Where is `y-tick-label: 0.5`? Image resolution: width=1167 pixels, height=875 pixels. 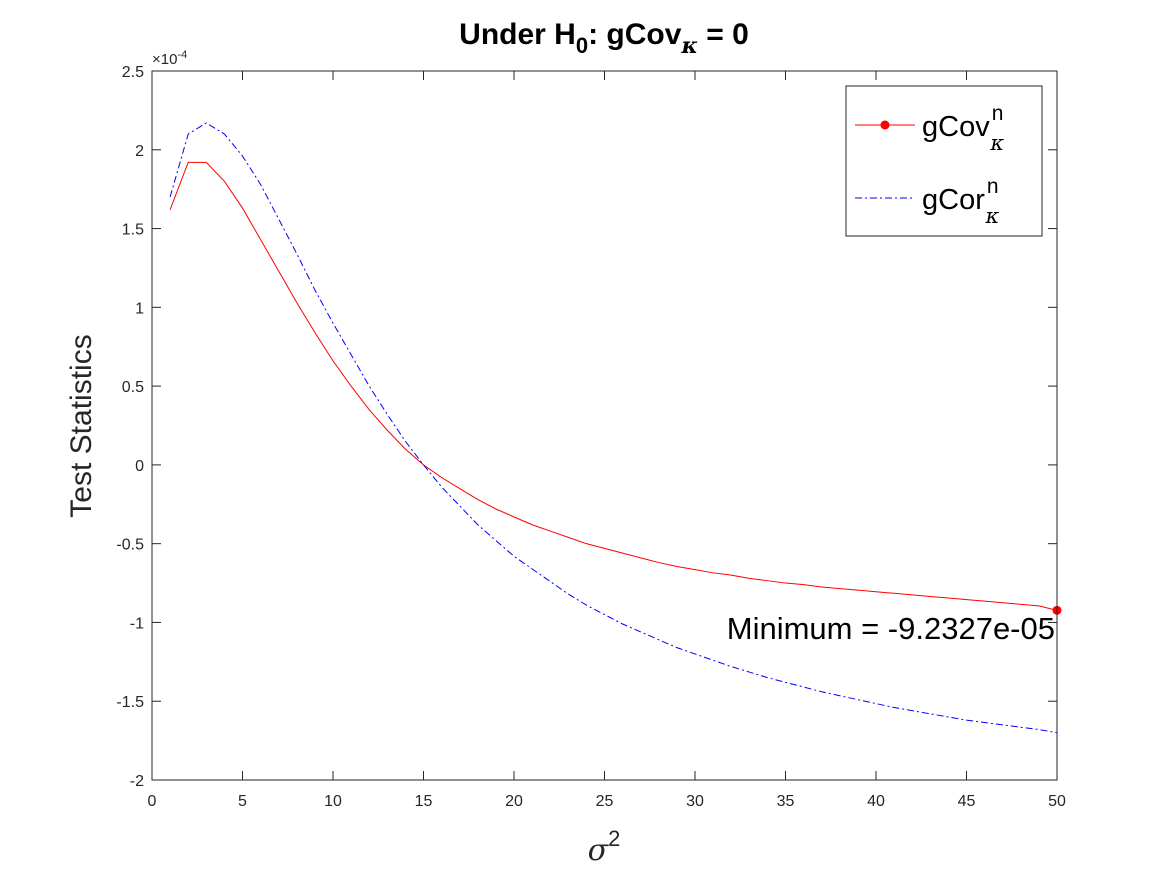 y-tick-label: 0.5 is located at coordinates (133, 387).